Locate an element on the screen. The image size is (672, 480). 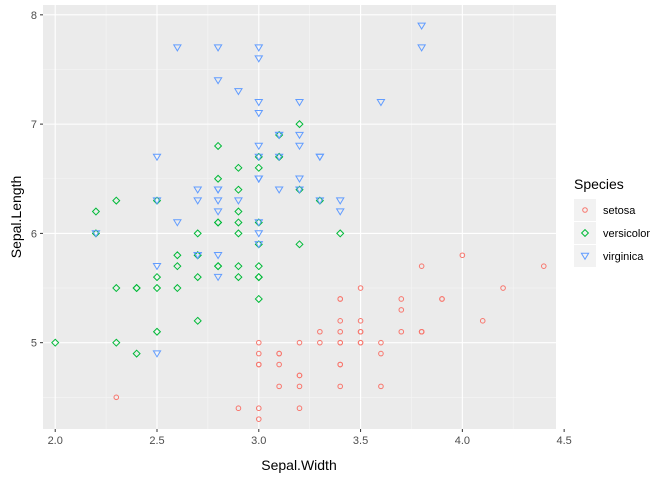
y-tick-label: 8 is located at coordinates (34, 16).